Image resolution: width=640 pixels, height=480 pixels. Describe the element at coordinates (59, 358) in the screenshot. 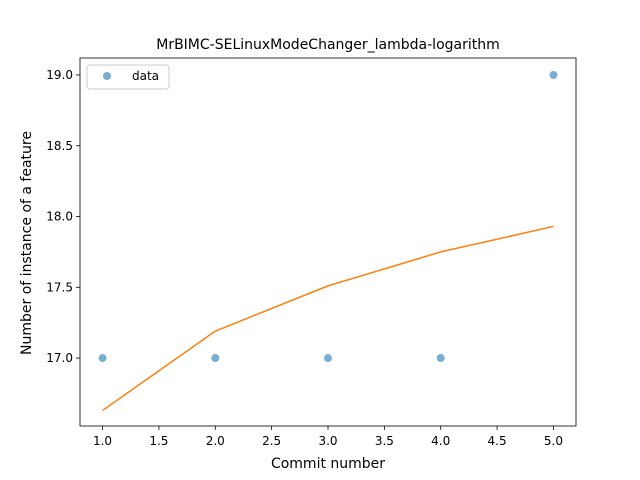

I see `y-tick-label: 17.0` at that location.